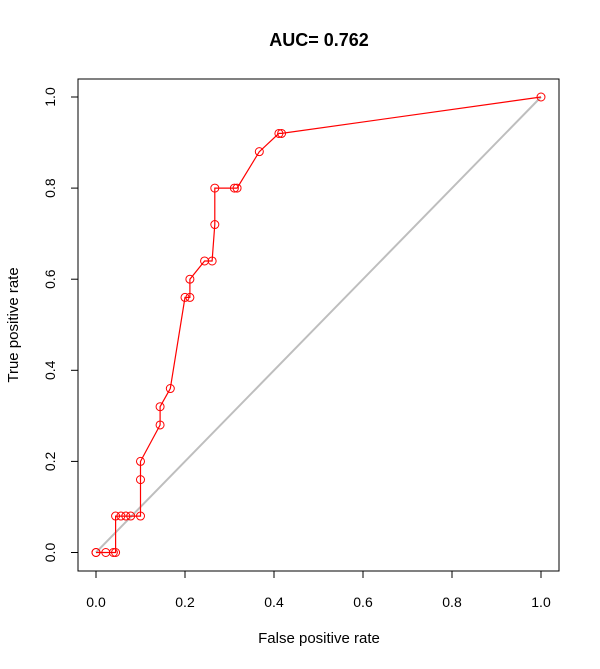 The image size is (600, 669). Describe the element at coordinates (60, 325) in the screenshot. I see `y-axis: 0.0 0.2 0.4 0.6 0.8 1.0` at that location.